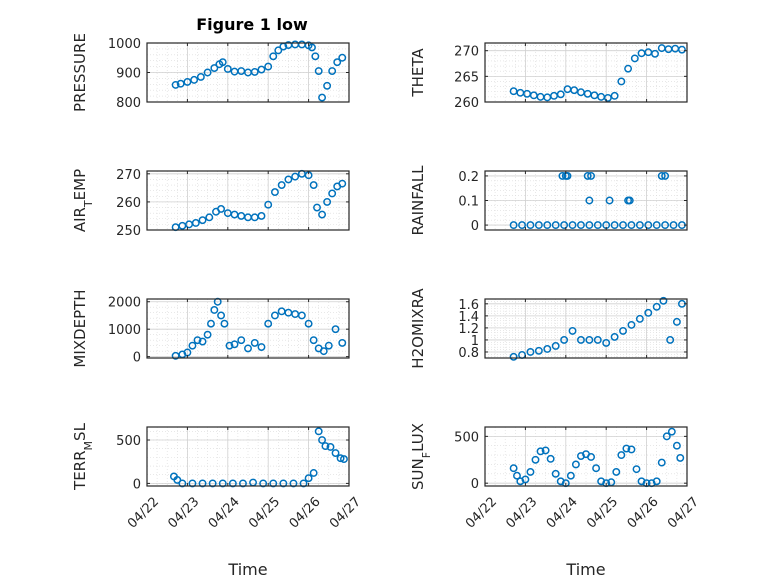  I want to click on y-axis-label: PRESSURE, so click(80, 72).